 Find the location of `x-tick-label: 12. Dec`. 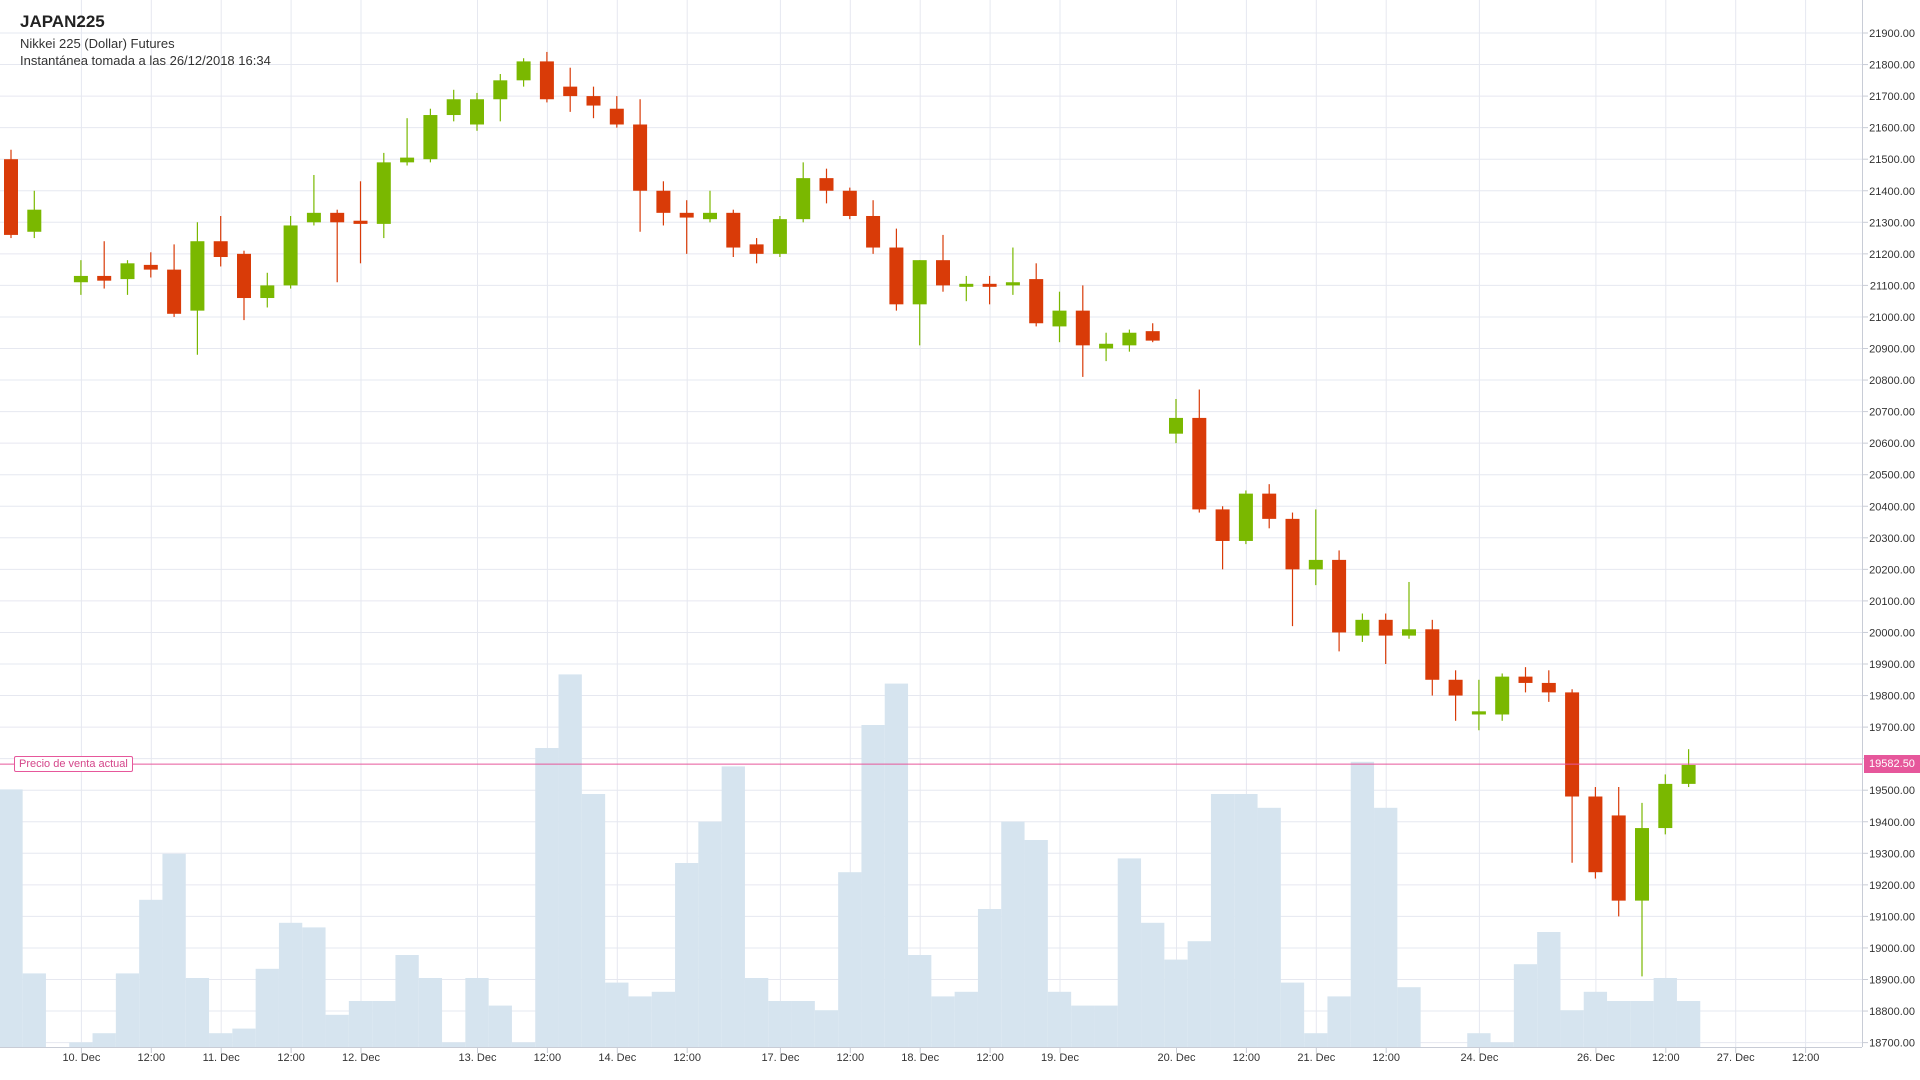

x-tick-label: 12. Dec is located at coordinates (361, 1058).